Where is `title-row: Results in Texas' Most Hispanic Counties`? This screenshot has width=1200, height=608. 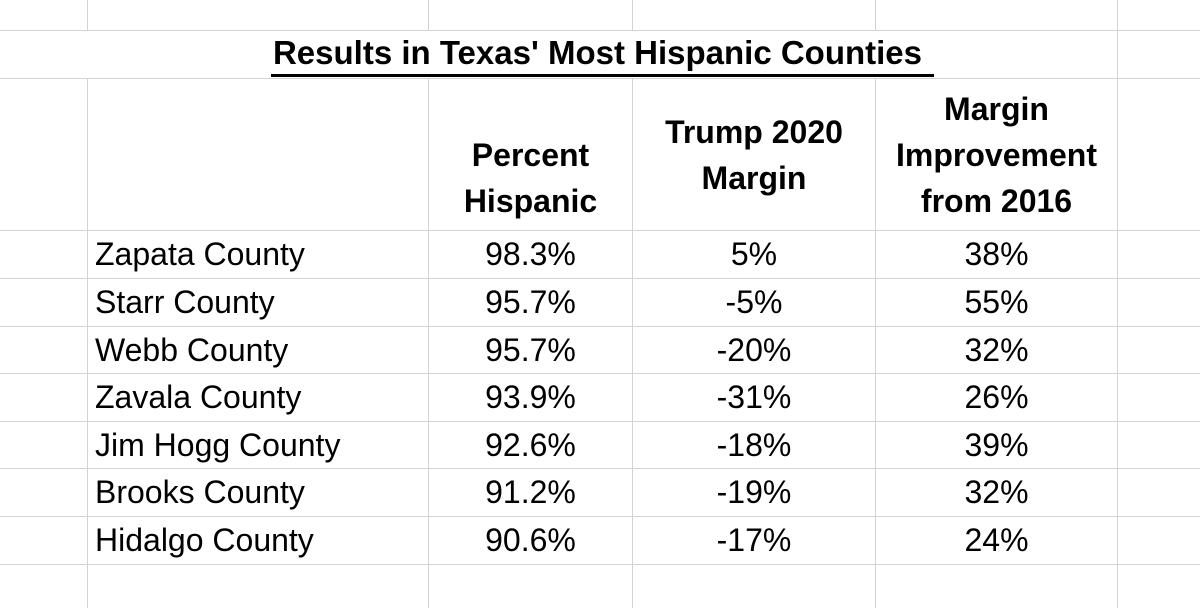 title-row: Results in Texas' Most Hispanic Counties is located at coordinates (600, 55).